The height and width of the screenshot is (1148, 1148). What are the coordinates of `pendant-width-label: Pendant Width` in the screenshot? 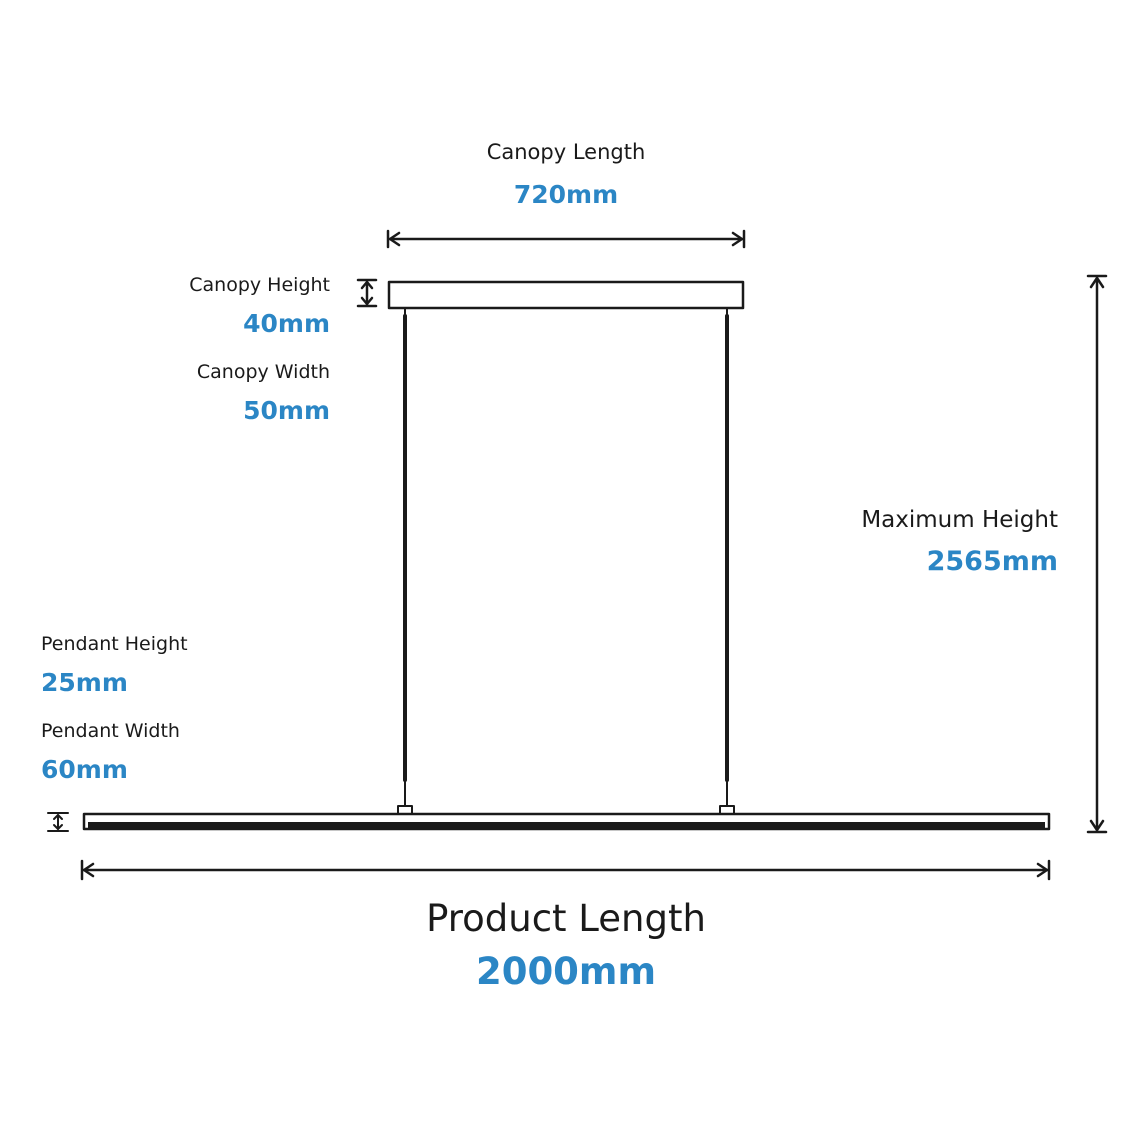 It's located at (110, 731).